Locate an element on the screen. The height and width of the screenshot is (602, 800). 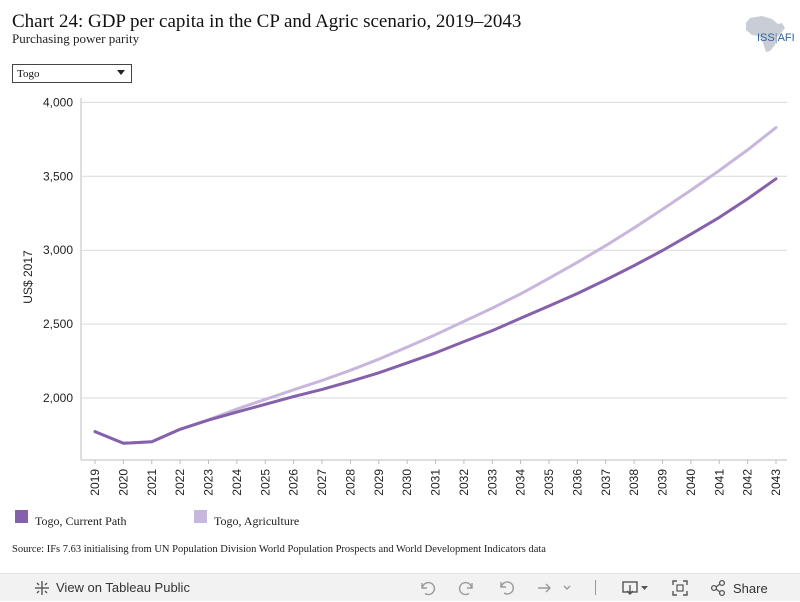
x-tick-label: 2030 is located at coordinates (407, 482).